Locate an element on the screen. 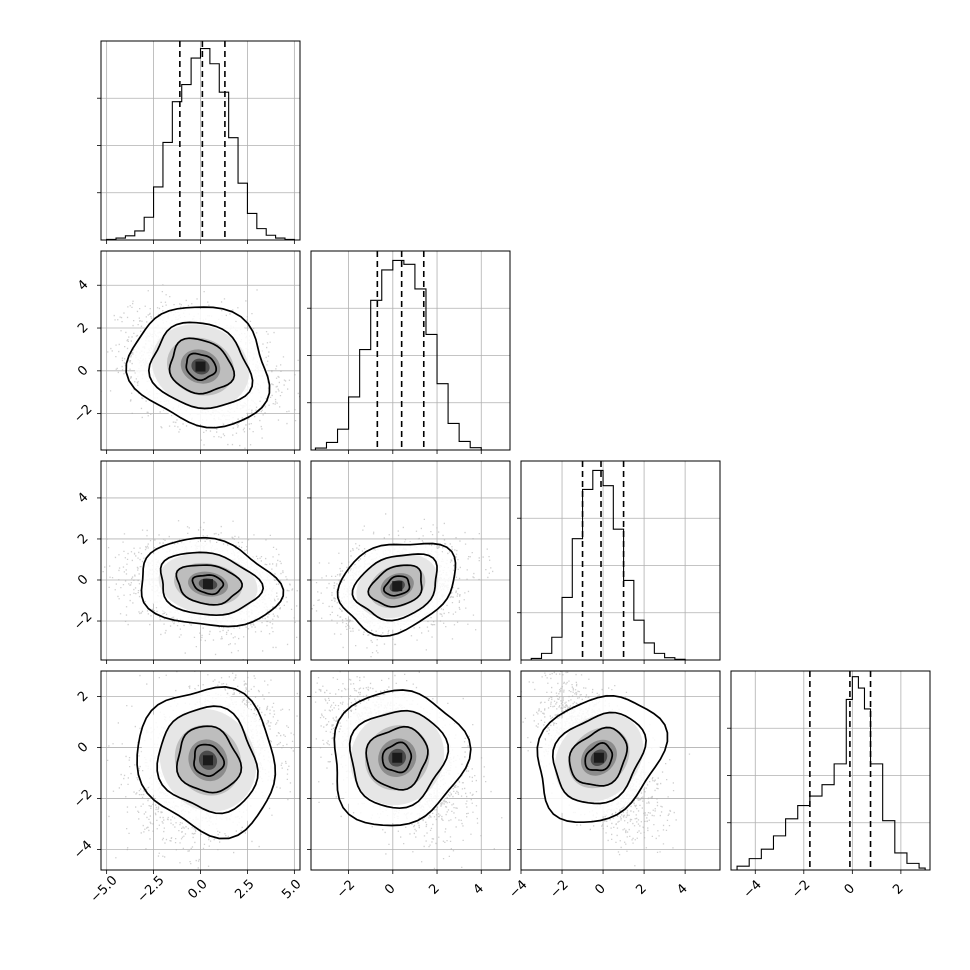 The width and height of the screenshot is (970, 970). x-tick-label: 5.0 is located at coordinates (291, 889).